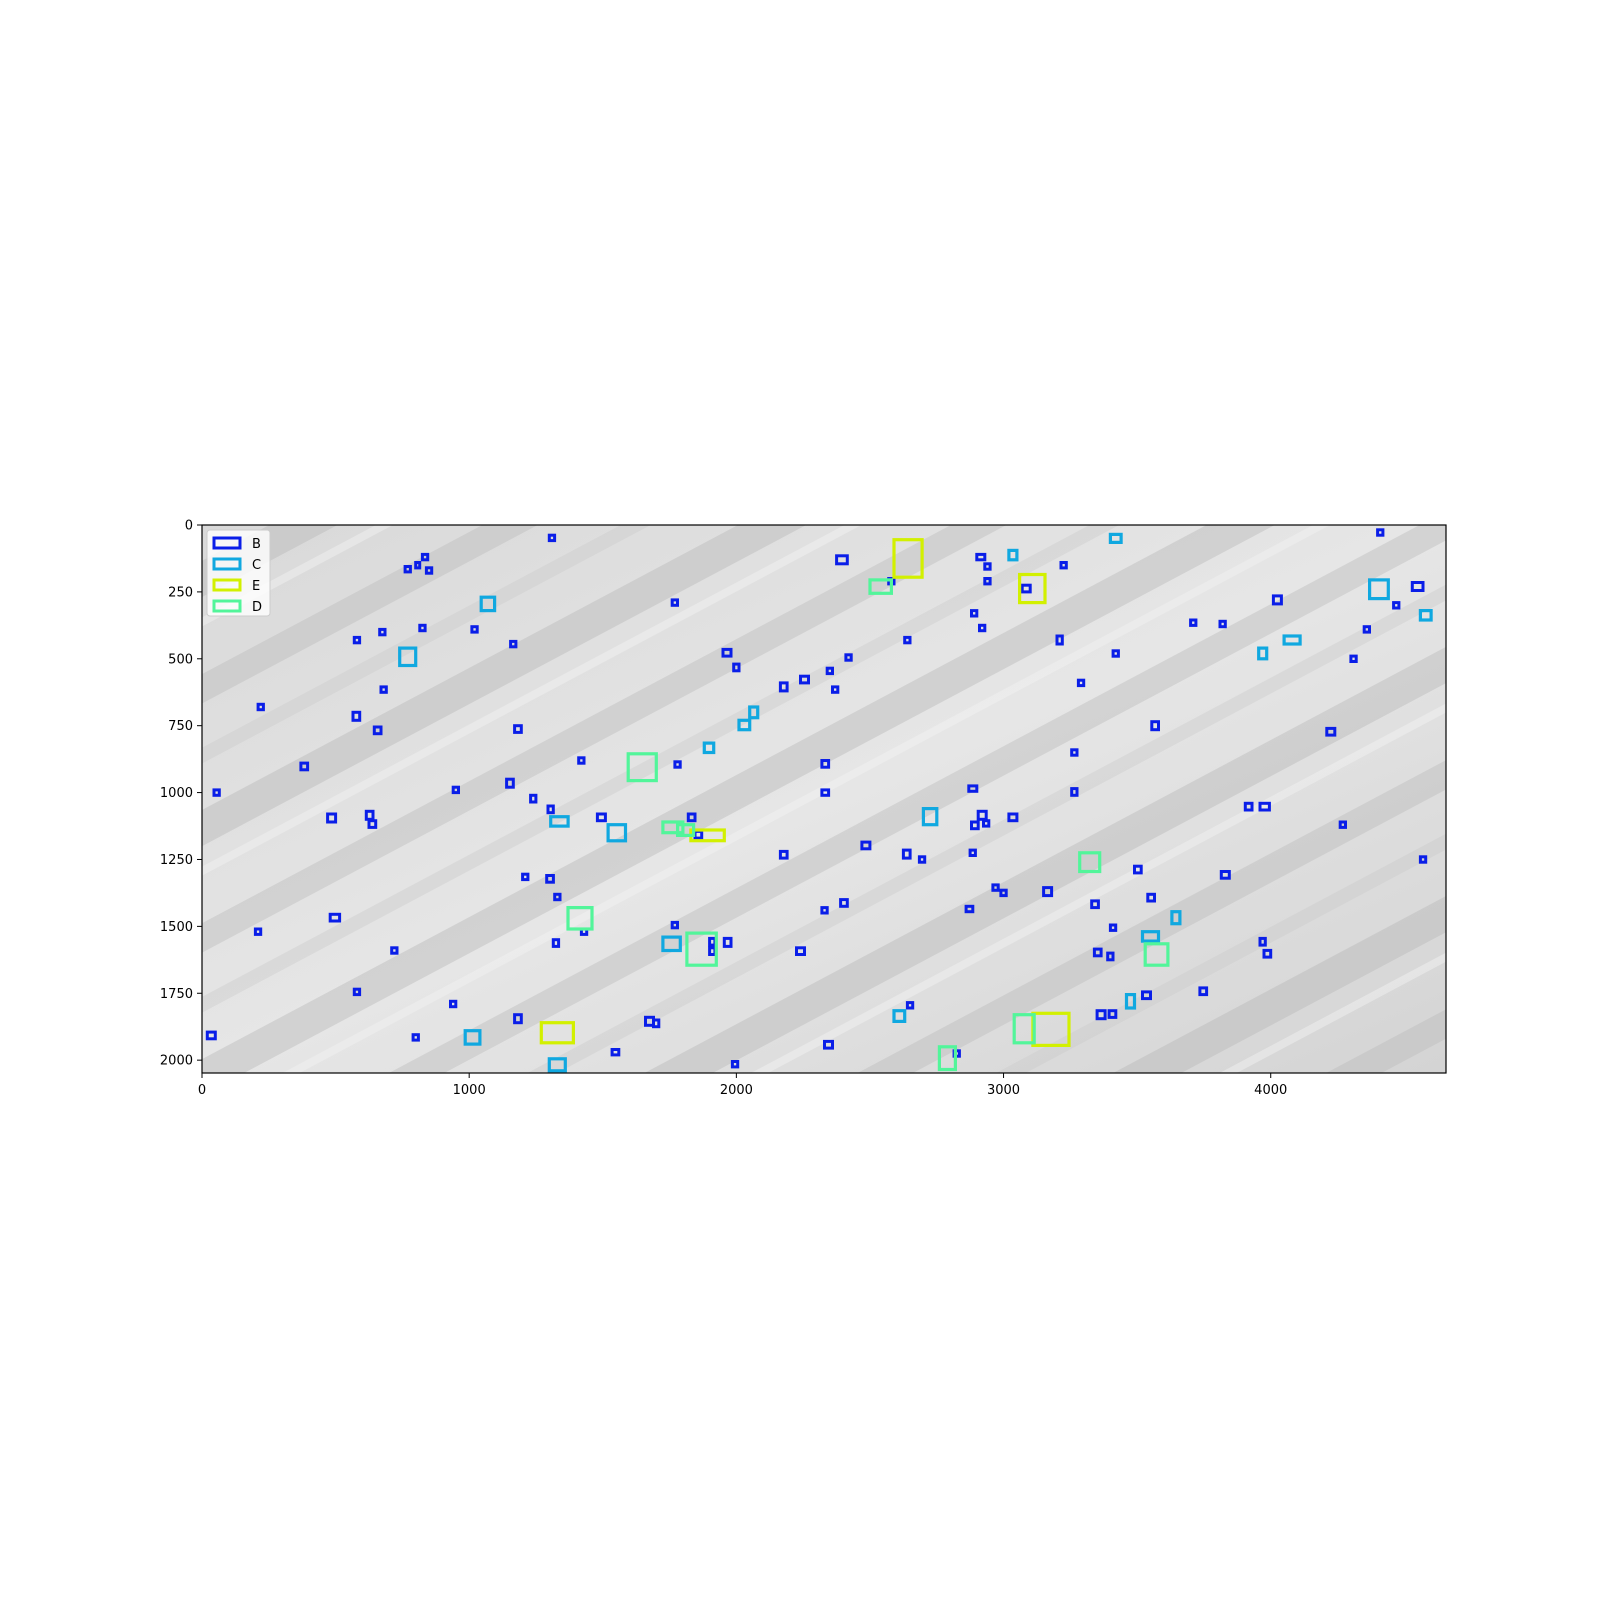 Image resolution: width=1600 pixels, height=1600 pixels. What do you see at coordinates (1270, 1090) in the screenshot?
I see `x-tick-label-4: 4000` at bounding box center [1270, 1090].